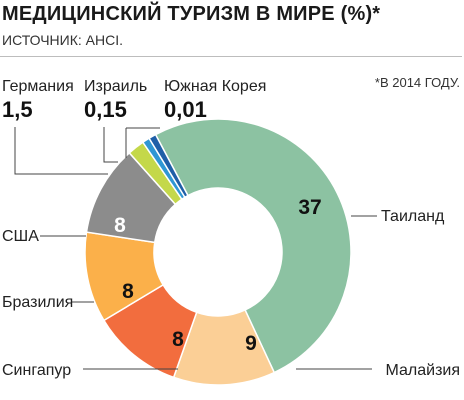 This screenshot has width=464, height=400. Describe the element at coordinates (185, 109) in the screenshot. I see `pie-value-7: 0,01` at that location.